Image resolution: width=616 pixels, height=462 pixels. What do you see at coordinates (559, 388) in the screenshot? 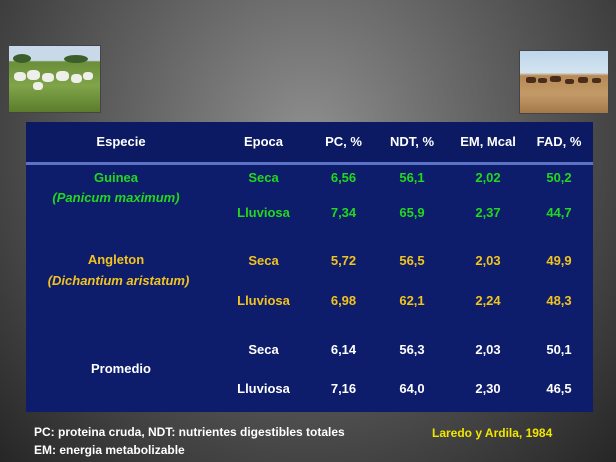
I see `fad-cell: 46,5` at bounding box center [559, 388].